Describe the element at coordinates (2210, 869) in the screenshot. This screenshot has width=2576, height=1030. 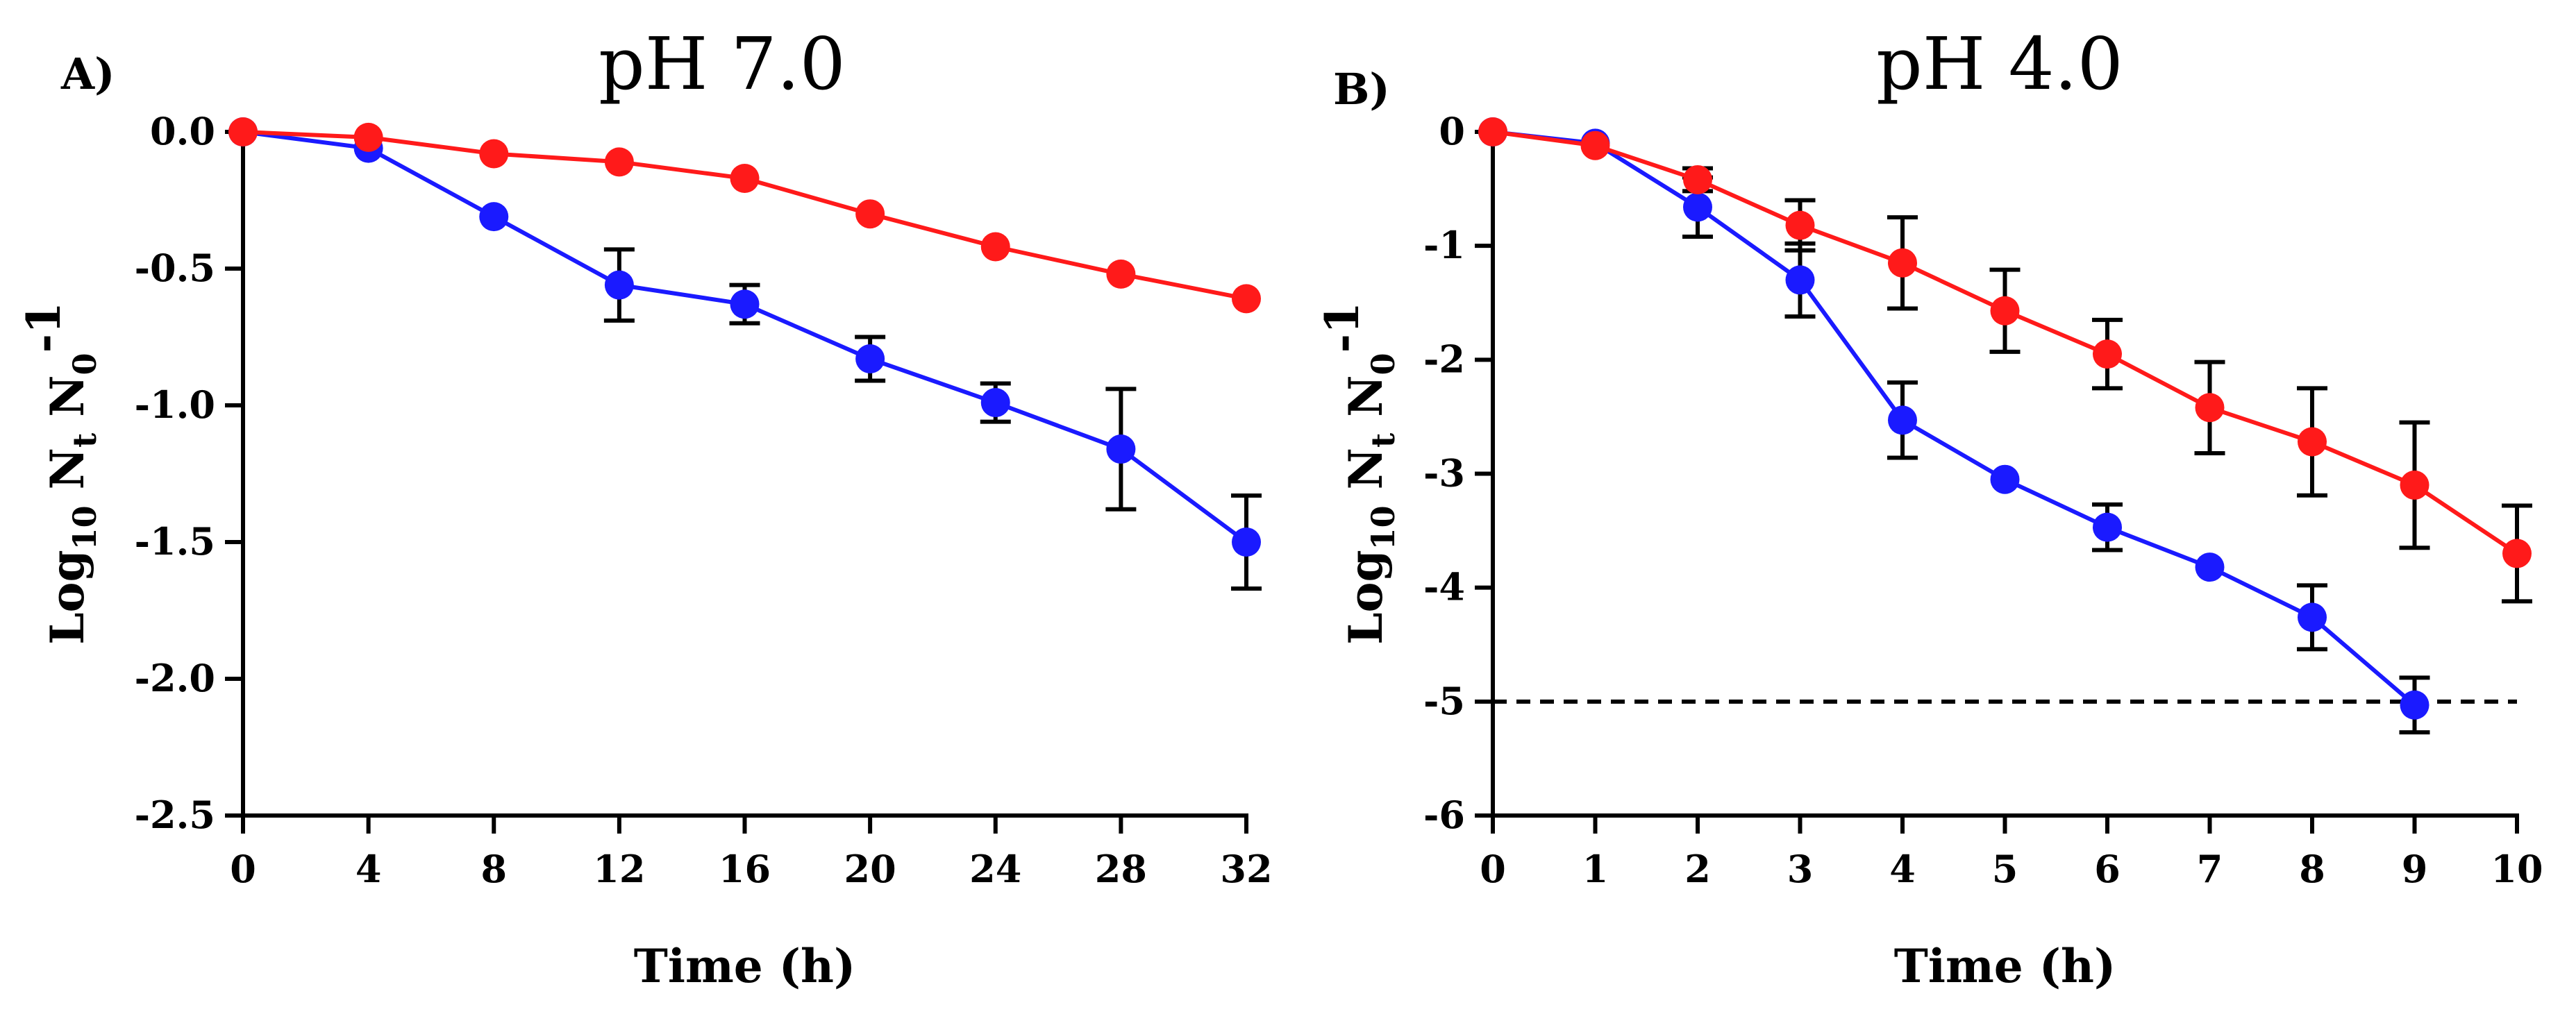
I see `x-tick-label: 7` at that location.